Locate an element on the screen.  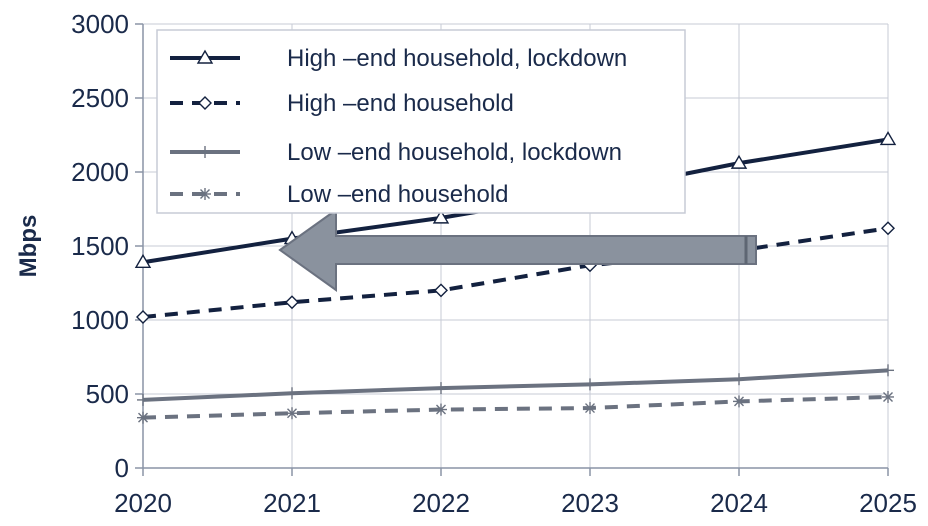
legend-item: High –end household is located at coordinates (342, 103).